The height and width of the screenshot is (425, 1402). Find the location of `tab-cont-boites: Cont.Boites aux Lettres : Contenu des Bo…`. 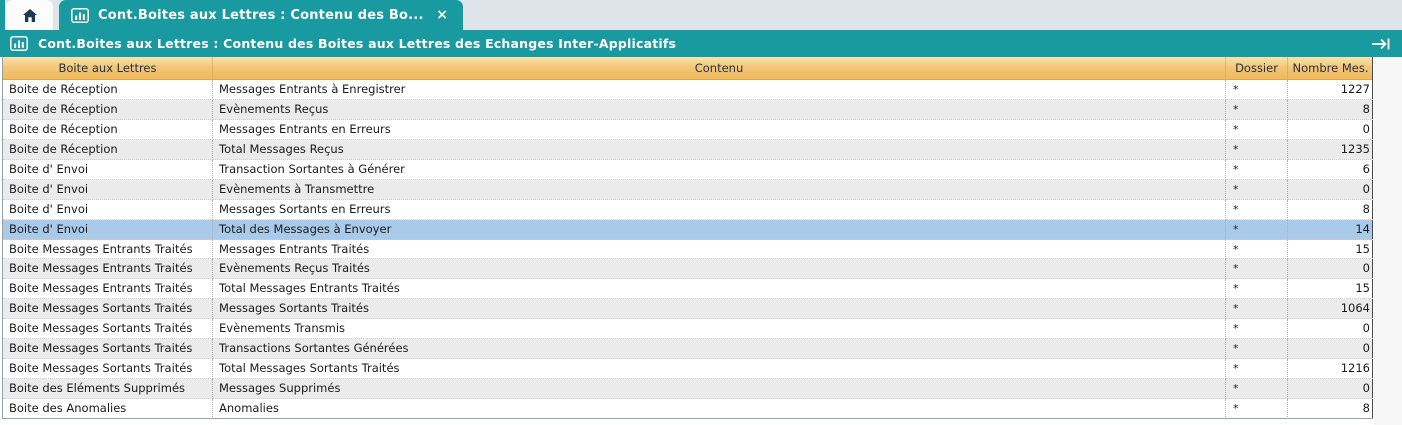

tab-cont-boites: Cont.Boites aux Lettres : Contenu des Bo… is located at coordinates (261, 15).